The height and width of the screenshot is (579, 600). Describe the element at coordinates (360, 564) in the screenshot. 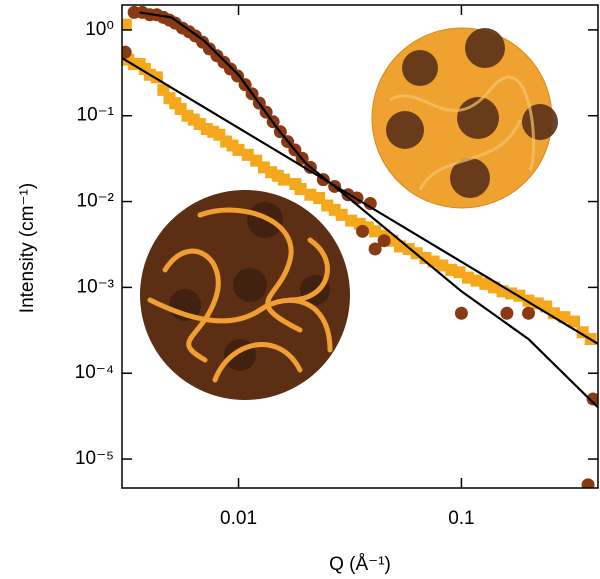

I see `x-axis-label: Q (Å⁻¹)` at that location.